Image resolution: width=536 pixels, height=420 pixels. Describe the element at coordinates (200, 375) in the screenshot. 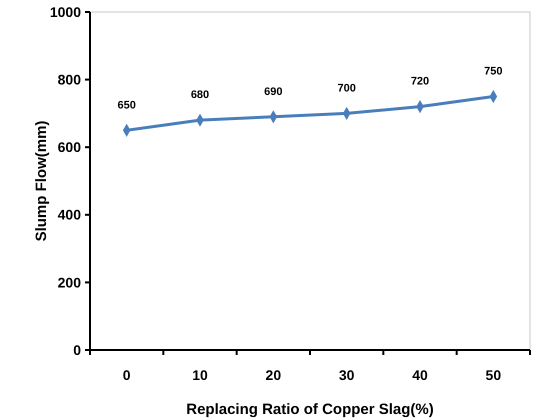

I see `x-tick-label: 10` at that location.